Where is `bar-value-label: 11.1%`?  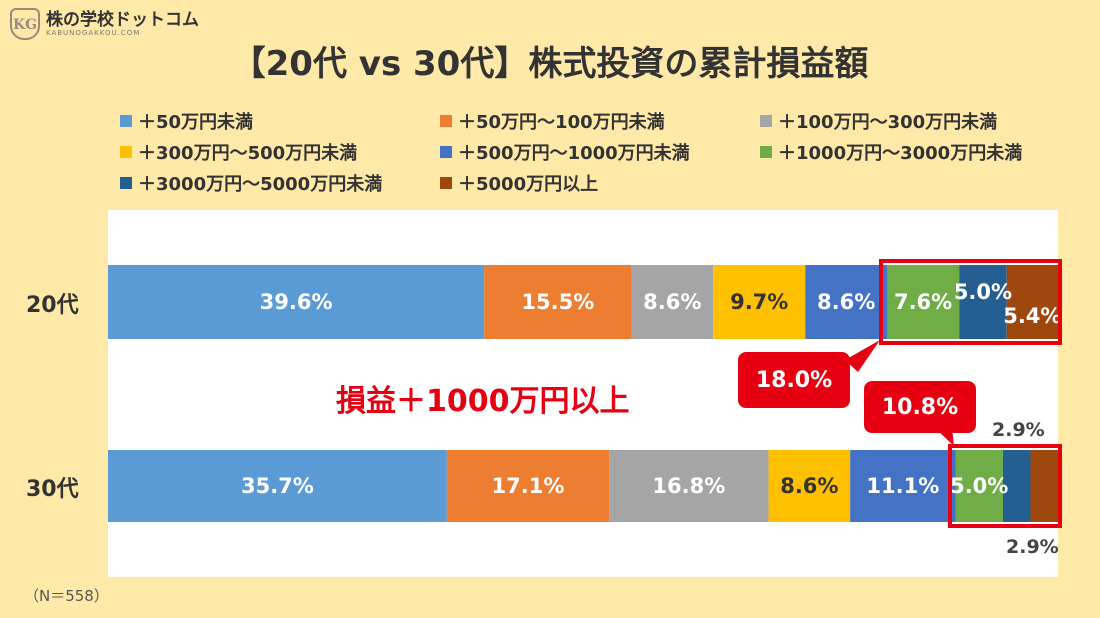 bar-value-label: 11.1% is located at coordinates (903, 486).